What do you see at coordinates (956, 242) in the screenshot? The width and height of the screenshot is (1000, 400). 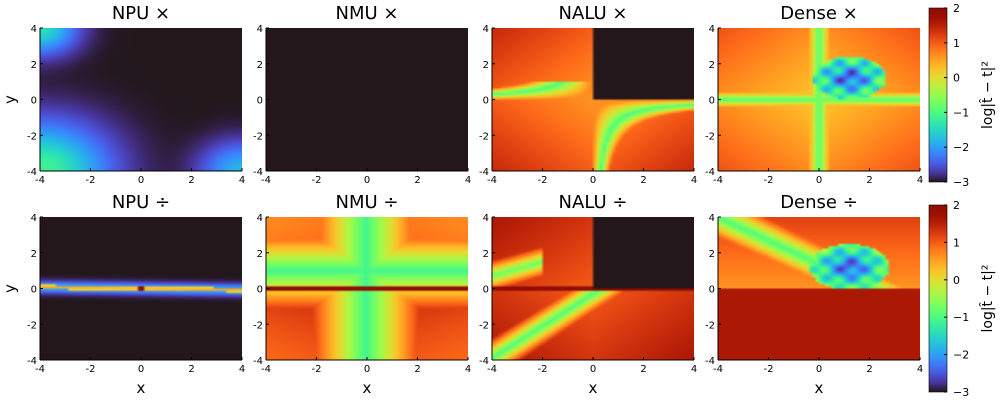 I see `colorbar-tick-label: 1` at bounding box center [956, 242].